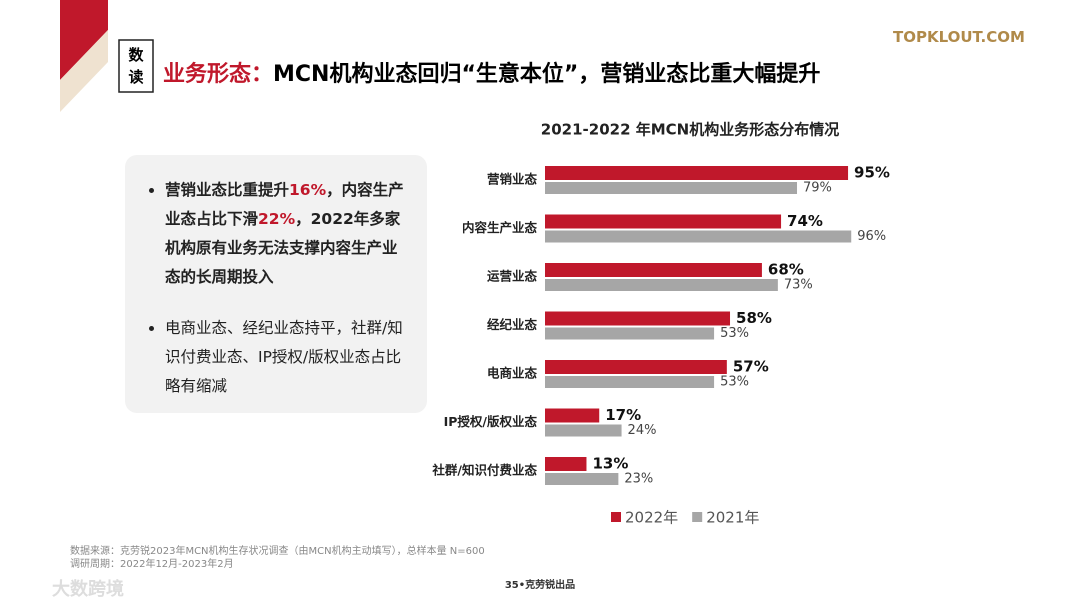 This screenshot has height=607, width=1080. Describe the element at coordinates (512, 373) in the screenshot. I see `category-label: 电商业态` at that location.